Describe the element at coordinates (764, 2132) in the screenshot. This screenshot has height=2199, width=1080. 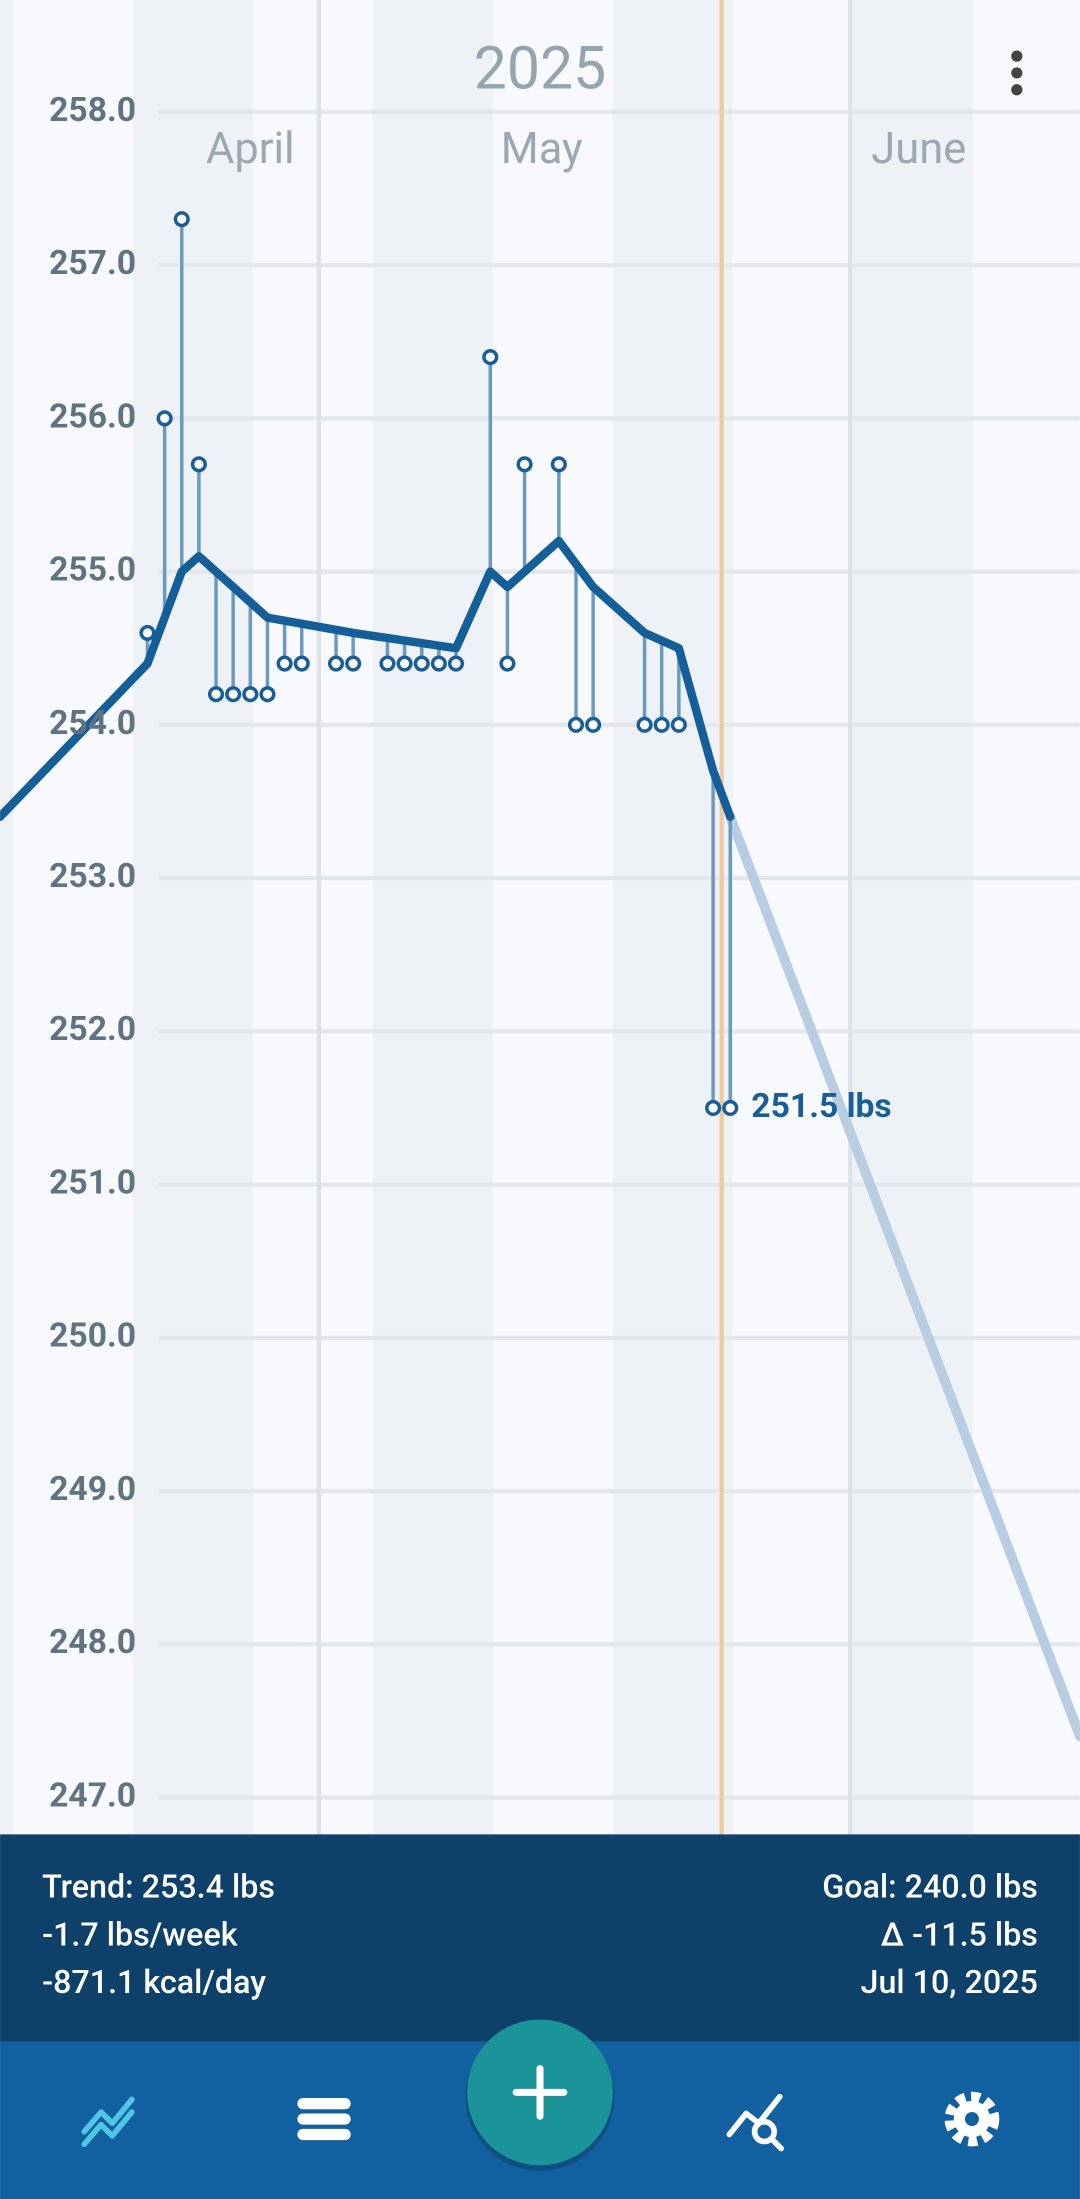
I see `icon-lens` at that location.